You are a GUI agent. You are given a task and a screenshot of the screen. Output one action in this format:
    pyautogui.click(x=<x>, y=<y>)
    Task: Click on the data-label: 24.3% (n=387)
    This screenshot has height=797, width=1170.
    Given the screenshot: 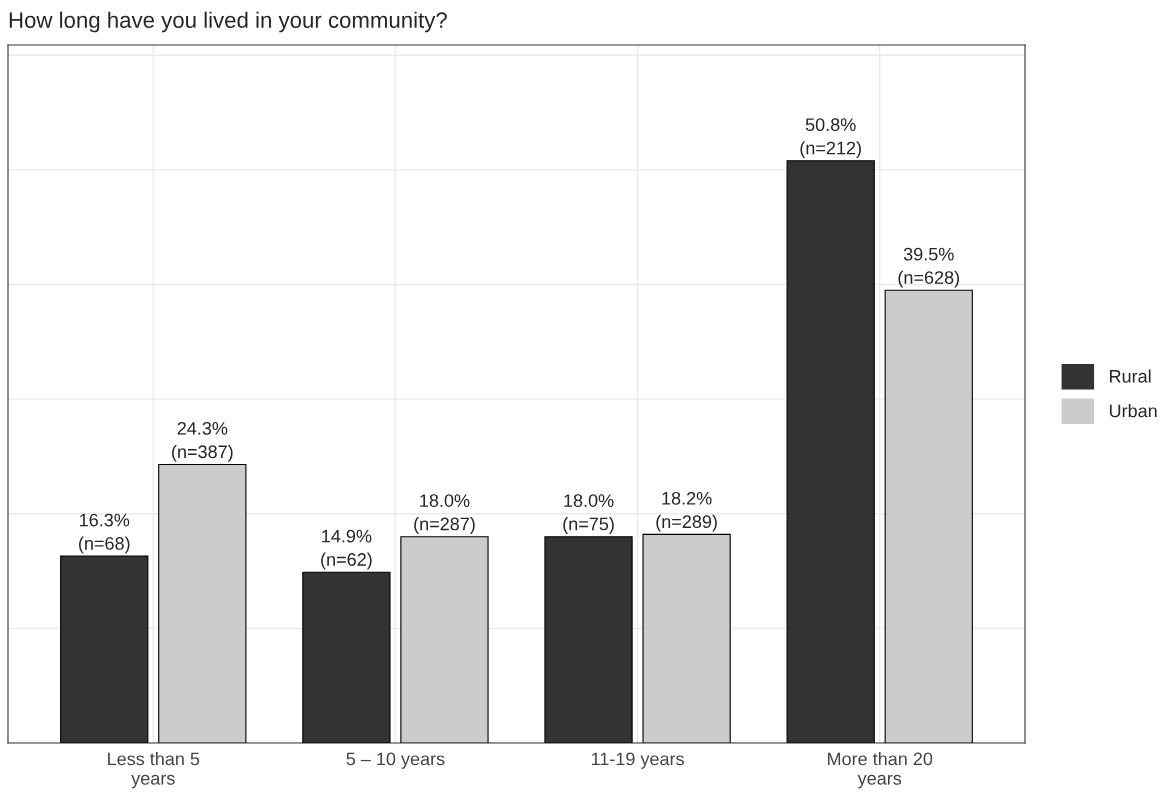 What is the action you would take?
    pyautogui.click(x=202, y=441)
    